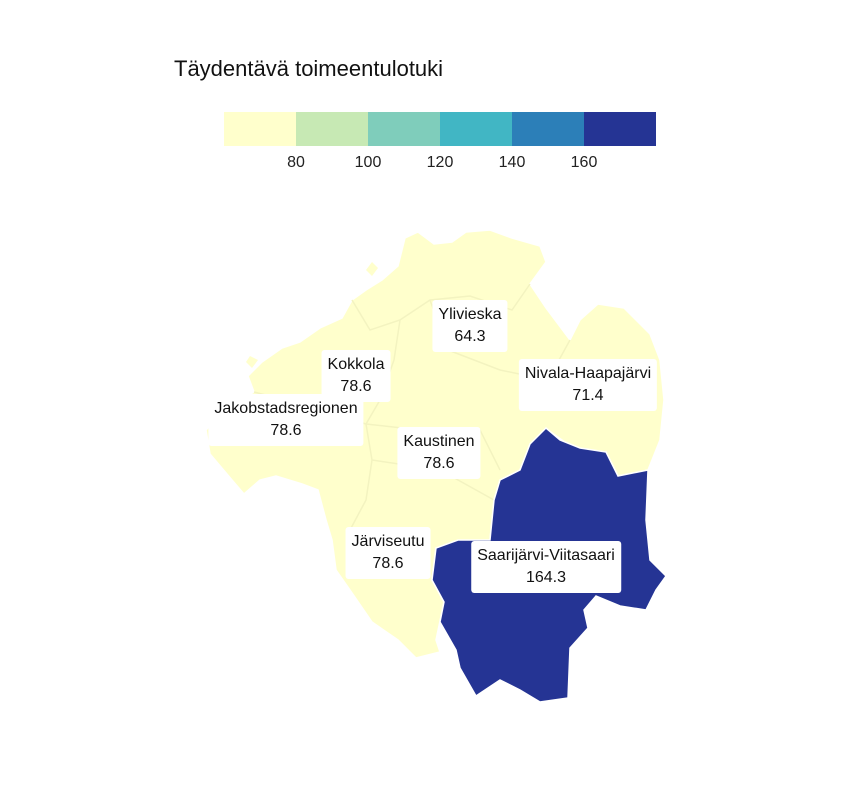  I want to click on region-value: 64.3, so click(470, 336).